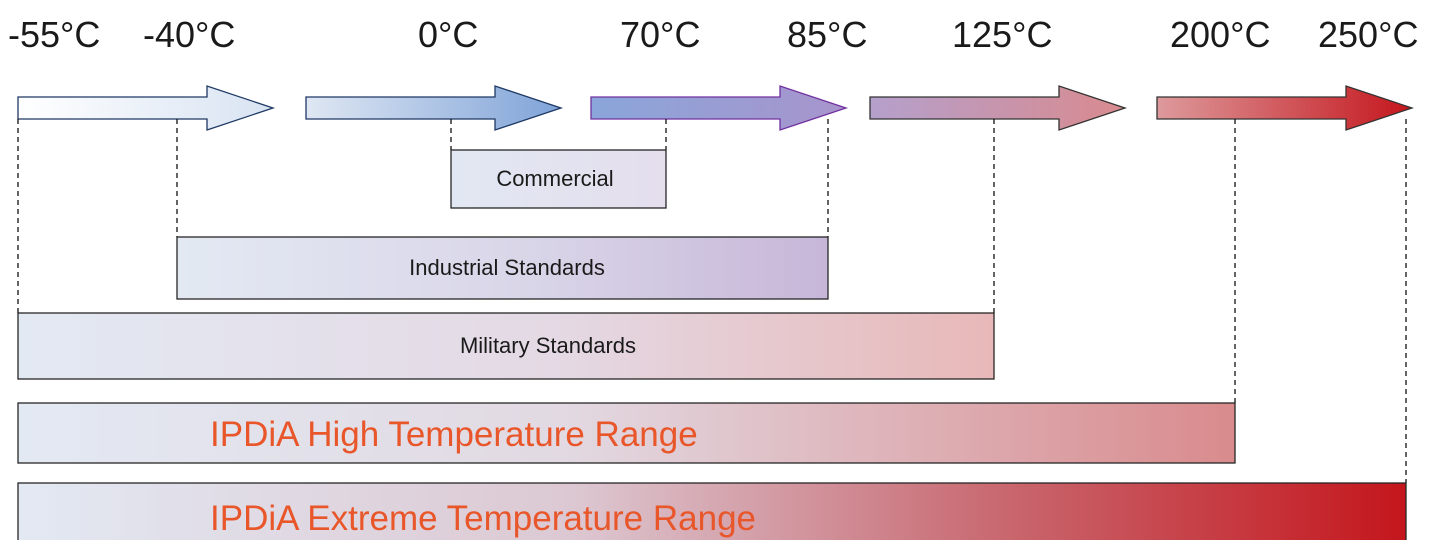 Image resolution: width=1443 pixels, height=540 pixels. I want to click on range-band-high-temperature: IPDiA High Temperature Range, so click(626, 433).